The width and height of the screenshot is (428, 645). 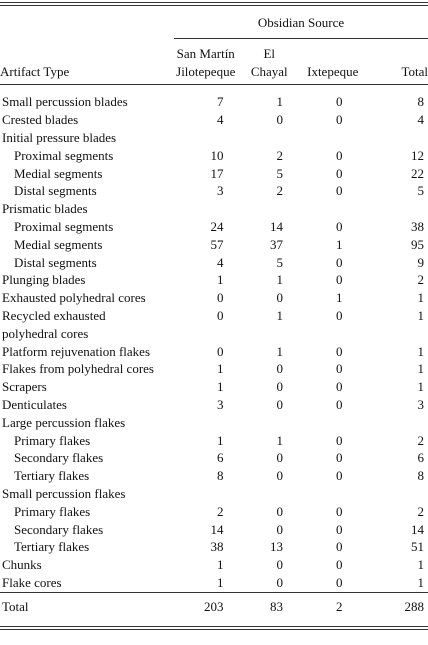 What do you see at coordinates (270, 263) in the screenshot?
I see `value-cell: 5` at bounding box center [270, 263].